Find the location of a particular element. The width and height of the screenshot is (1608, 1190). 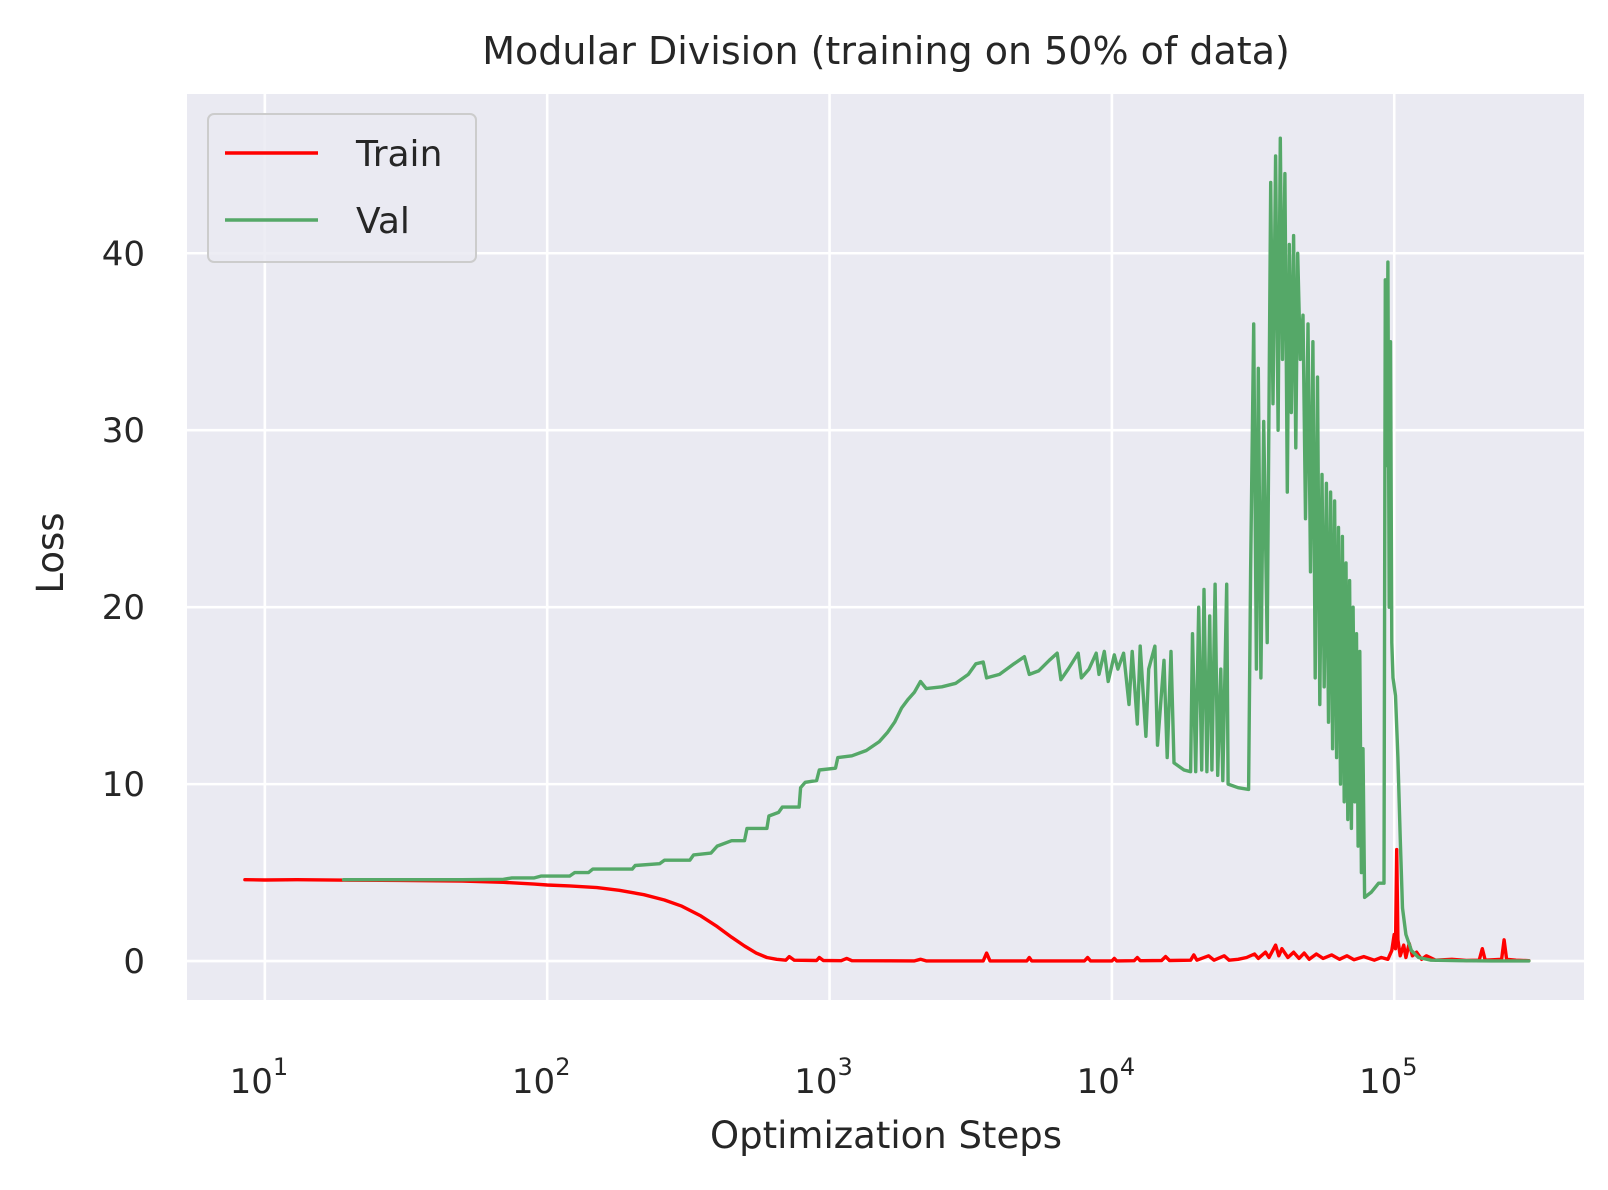

y-tick-label: 20 is located at coordinates (123, 608).